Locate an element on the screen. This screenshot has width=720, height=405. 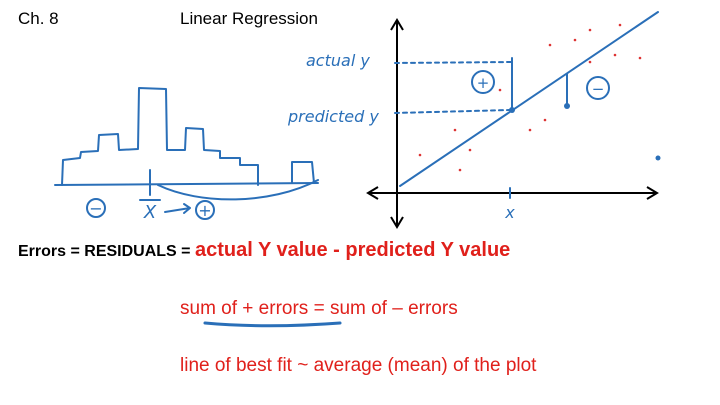
scatter-dots is located at coordinates (530, 97).